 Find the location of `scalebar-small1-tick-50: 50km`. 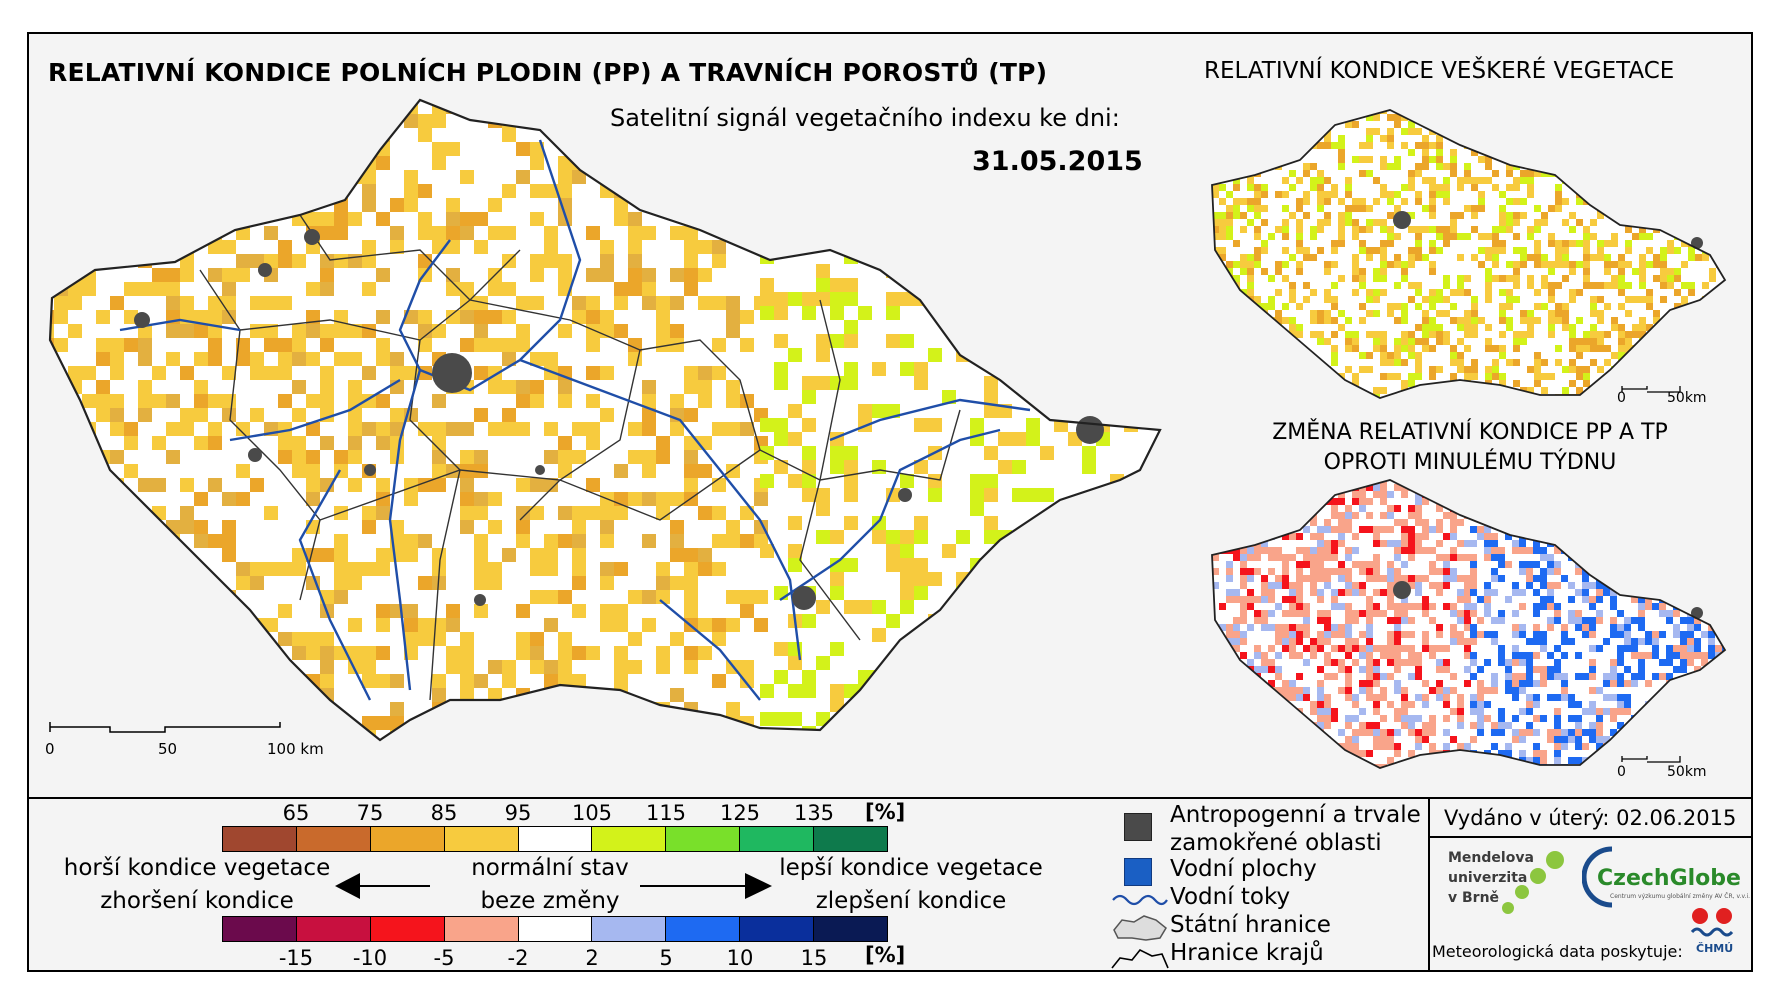

scalebar-small1-tick-50: 50km is located at coordinates (1687, 398).